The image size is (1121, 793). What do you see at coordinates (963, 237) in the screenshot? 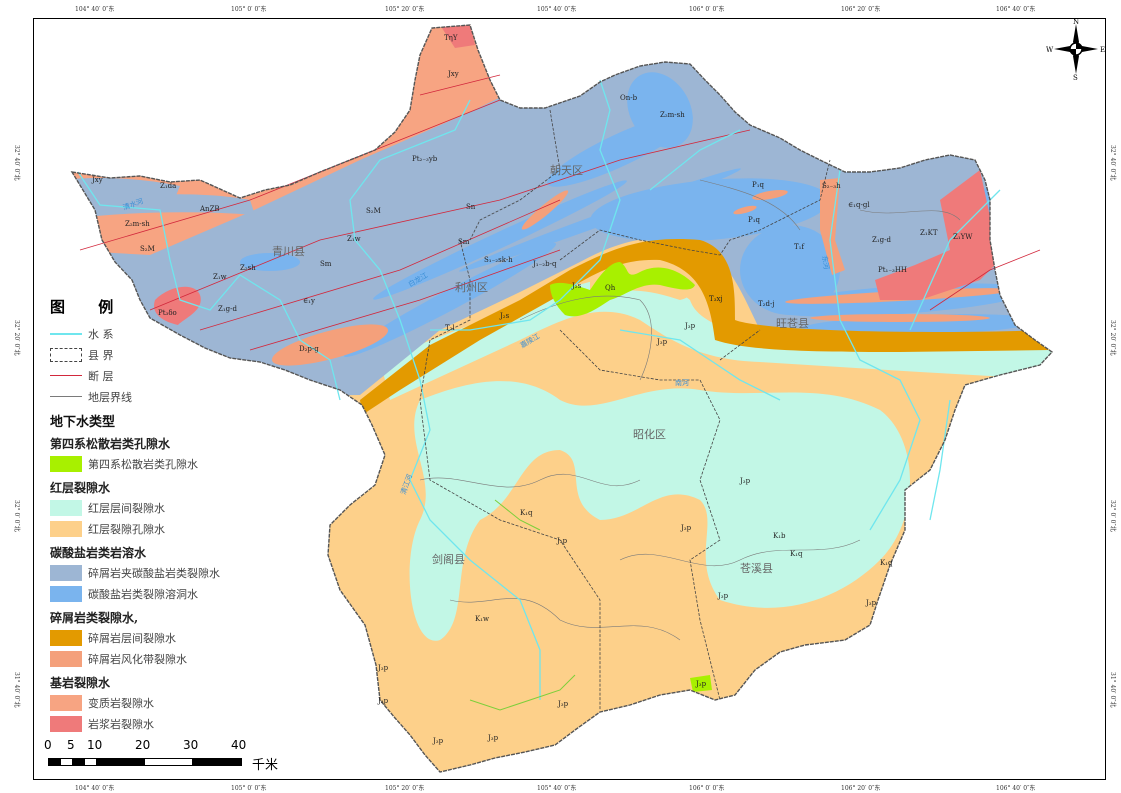
I see `stratum-label: Z₁YW` at bounding box center [963, 237].